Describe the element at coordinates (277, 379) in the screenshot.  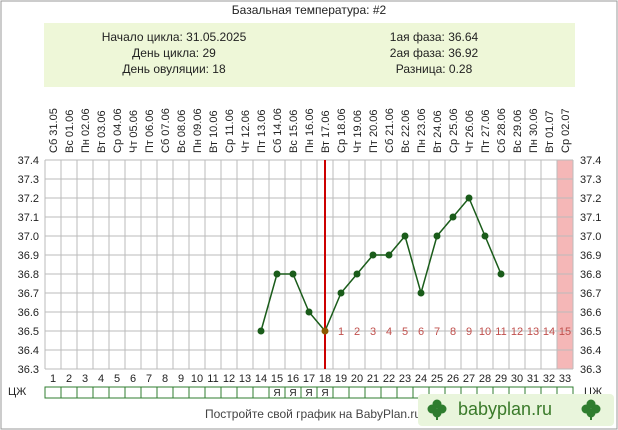
I see `day-number: 15` at that location.